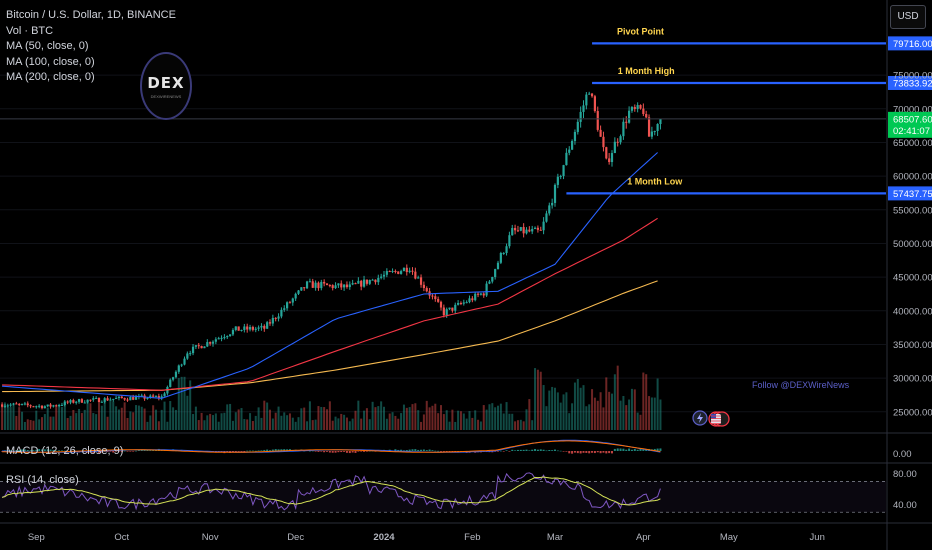 This screenshot has height=550, width=932. I want to click on time-tick-label: Jun, so click(817, 537).